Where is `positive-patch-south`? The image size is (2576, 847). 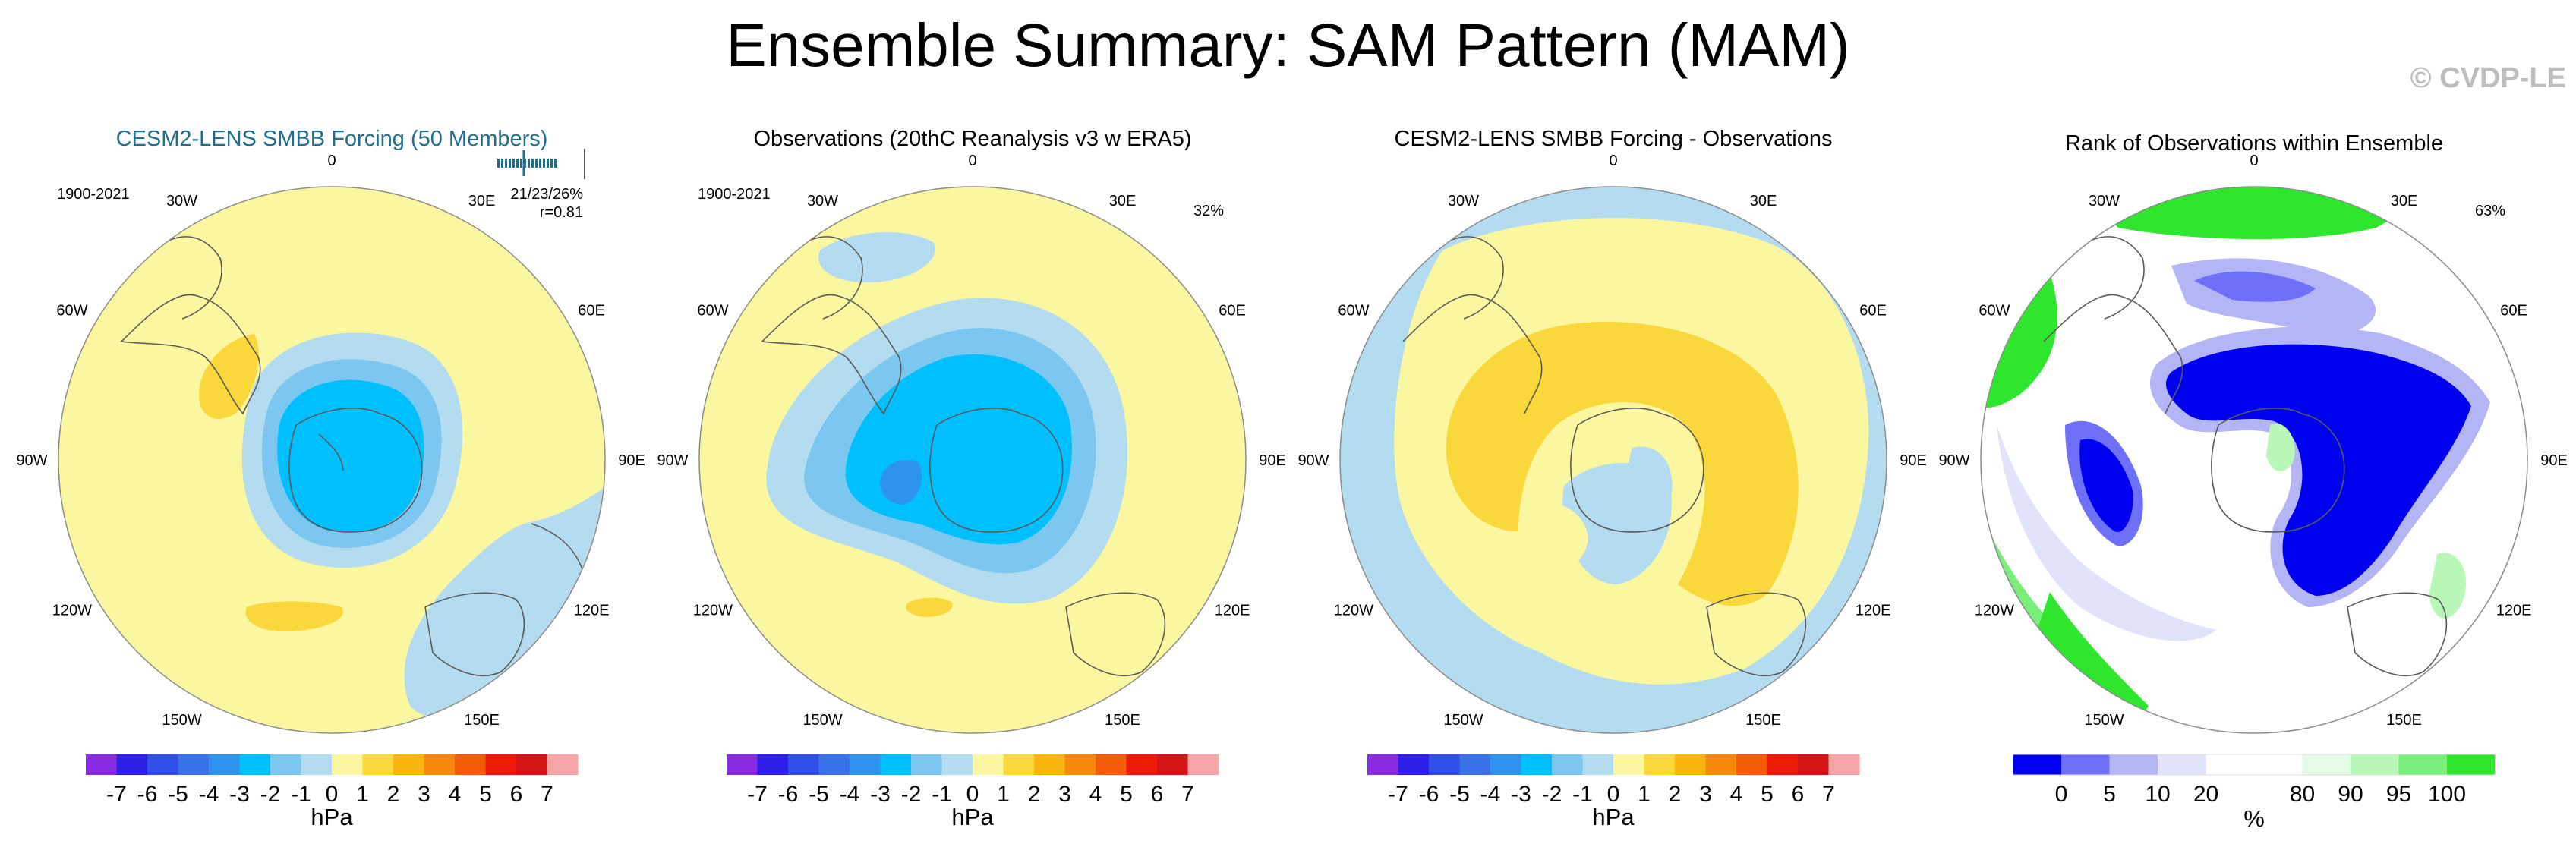 positive-patch-south is located at coordinates (929, 607).